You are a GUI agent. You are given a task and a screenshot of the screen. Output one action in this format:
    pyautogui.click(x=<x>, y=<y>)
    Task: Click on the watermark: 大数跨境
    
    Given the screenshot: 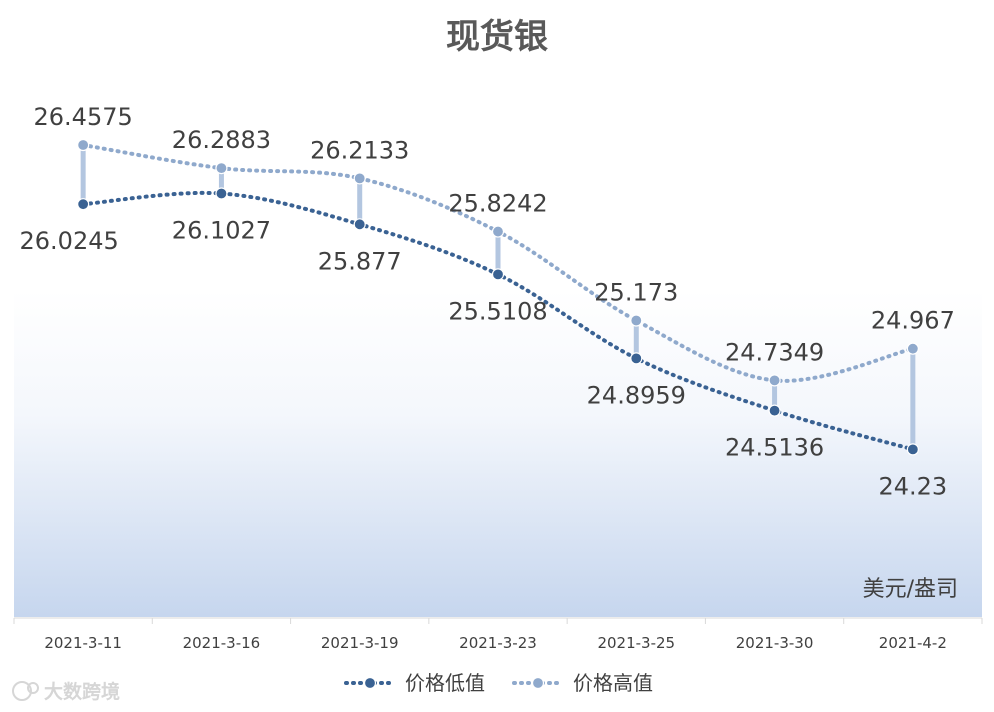 What is the action you would take?
    pyautogui.click(x=66, y=691)
    